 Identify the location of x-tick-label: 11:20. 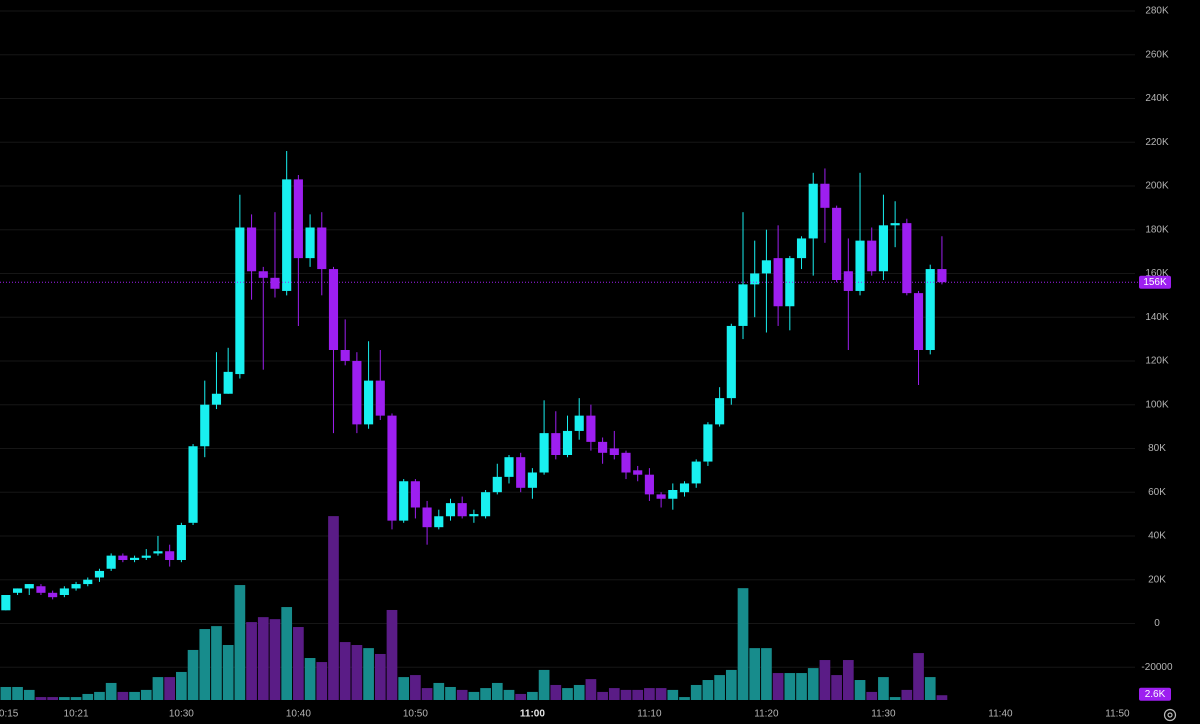
(766, 714).